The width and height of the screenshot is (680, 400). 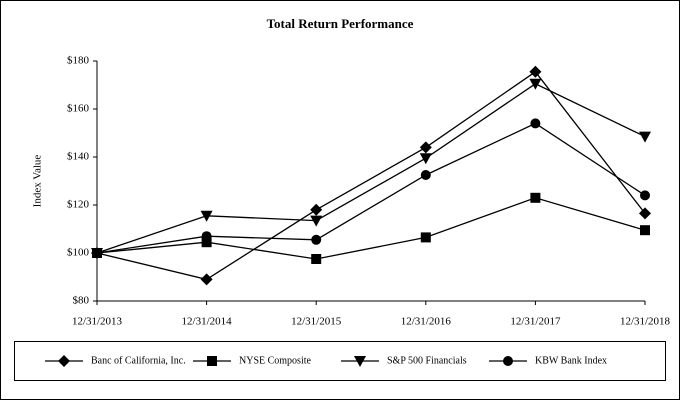 What do you see at coordinates (535, 322) in the screenshot?
I see `x-tick-label: 12/31/2017` at bounding box center [535, 322].